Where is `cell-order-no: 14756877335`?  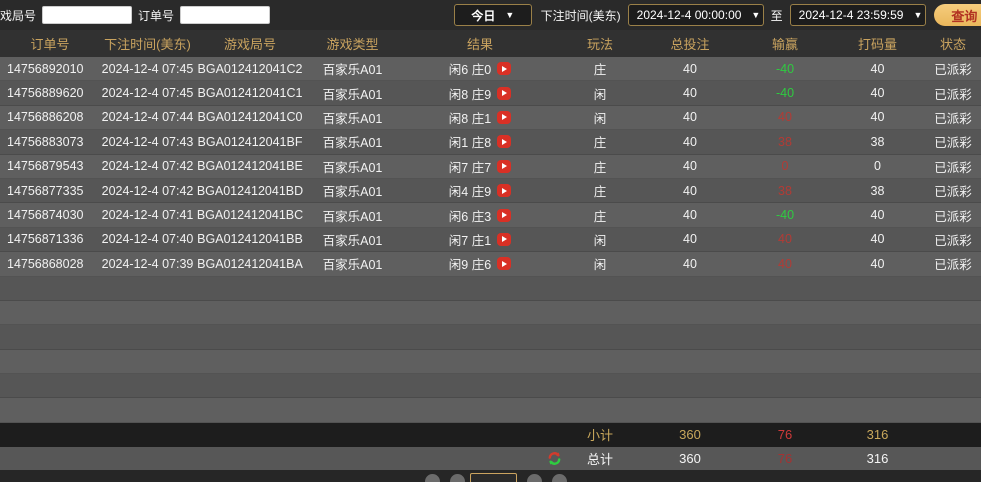
cell-order-no: 14756877335 is located at coordinates (45, 190).